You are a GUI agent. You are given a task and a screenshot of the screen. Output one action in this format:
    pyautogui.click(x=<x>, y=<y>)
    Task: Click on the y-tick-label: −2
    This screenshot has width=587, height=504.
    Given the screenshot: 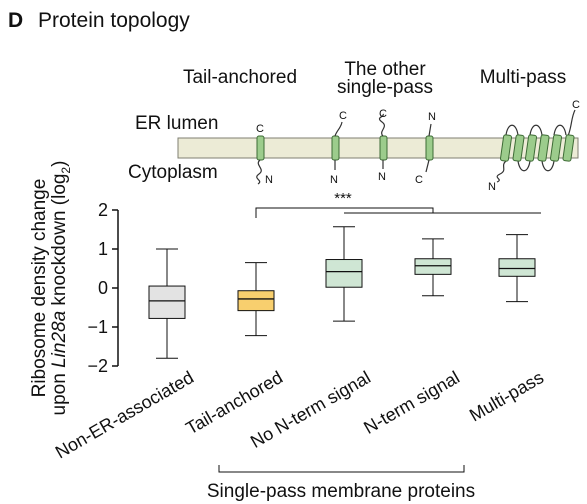 What is the action you would take?
    pyautogui.click(x=97, y=366)
    